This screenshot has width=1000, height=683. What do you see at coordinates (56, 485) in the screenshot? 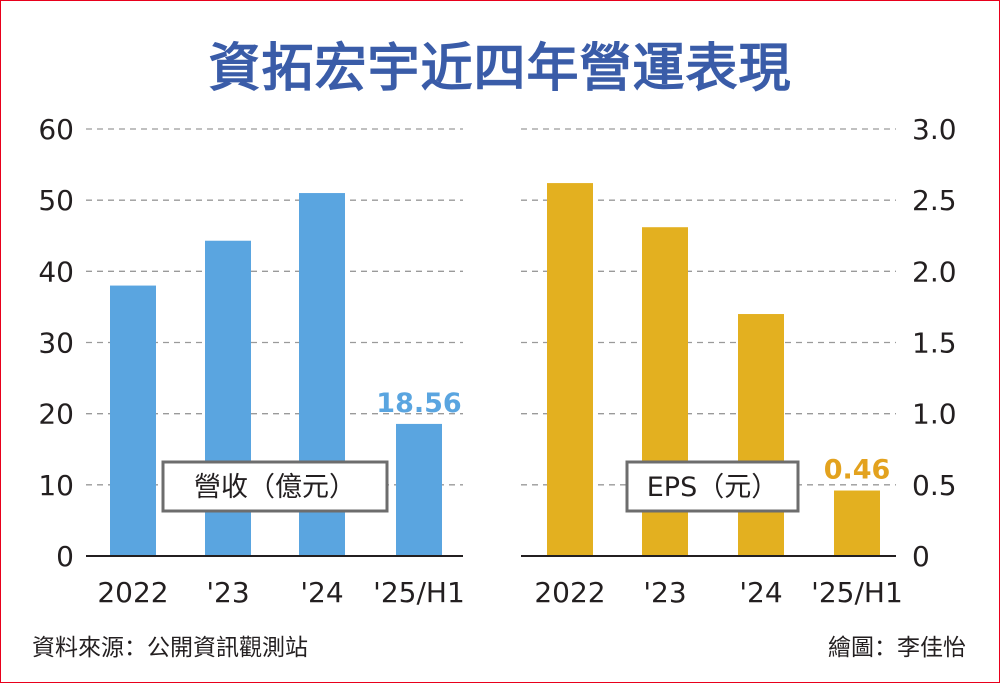
I see `revenue-ytick-label: 10` at bounding box center [56, 485].